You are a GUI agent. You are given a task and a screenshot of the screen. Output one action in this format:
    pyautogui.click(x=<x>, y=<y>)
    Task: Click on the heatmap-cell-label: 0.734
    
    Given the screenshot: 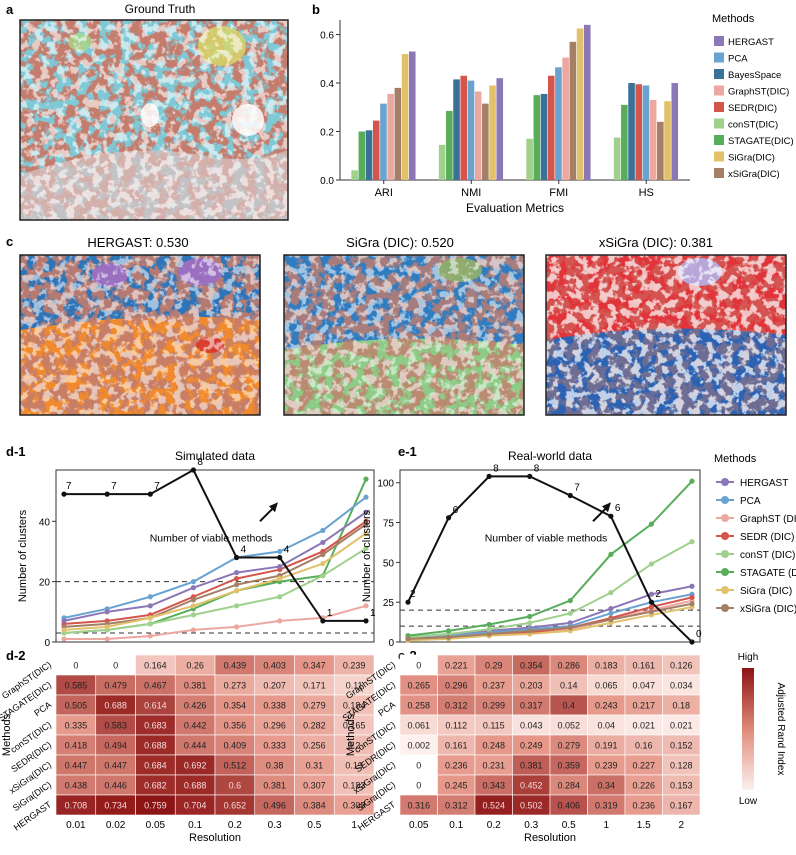 What is the action you would take?
    pyautogui.click(x=115, y=806)
    